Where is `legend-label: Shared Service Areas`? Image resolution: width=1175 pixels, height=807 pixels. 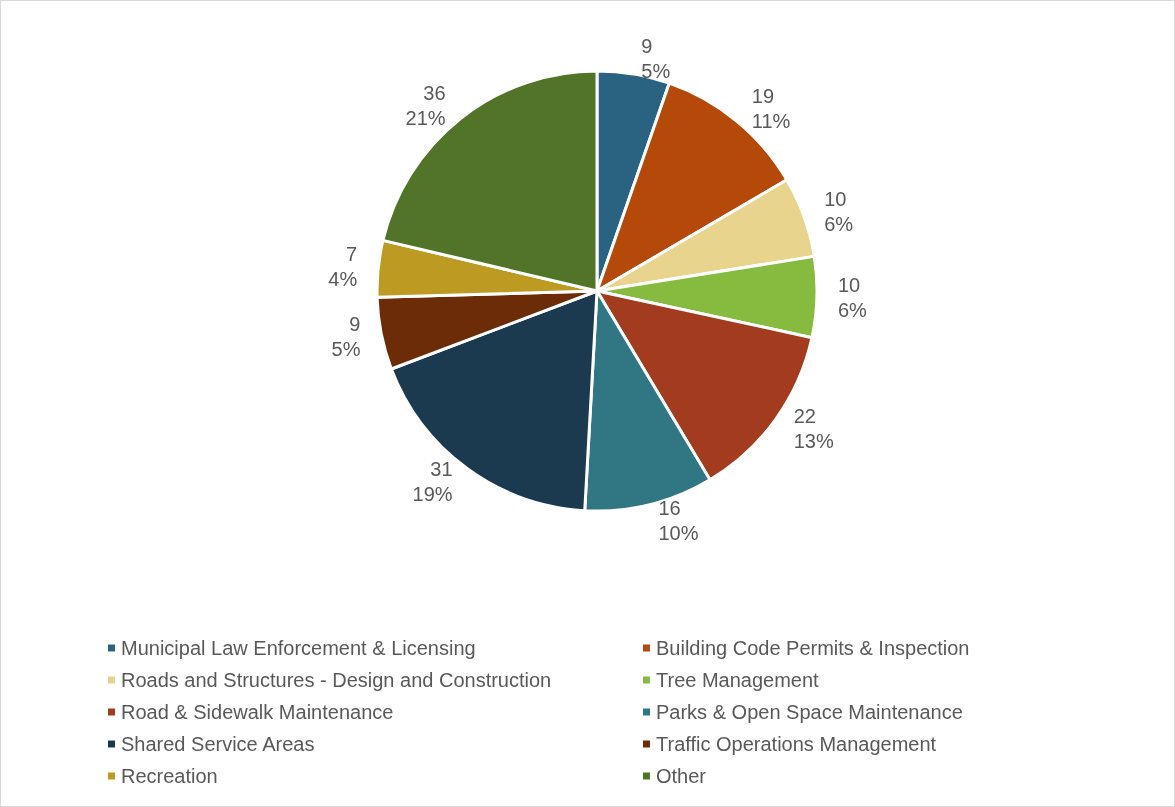 legend-label: Shared Service Areas is located at coordinates (218, 744).